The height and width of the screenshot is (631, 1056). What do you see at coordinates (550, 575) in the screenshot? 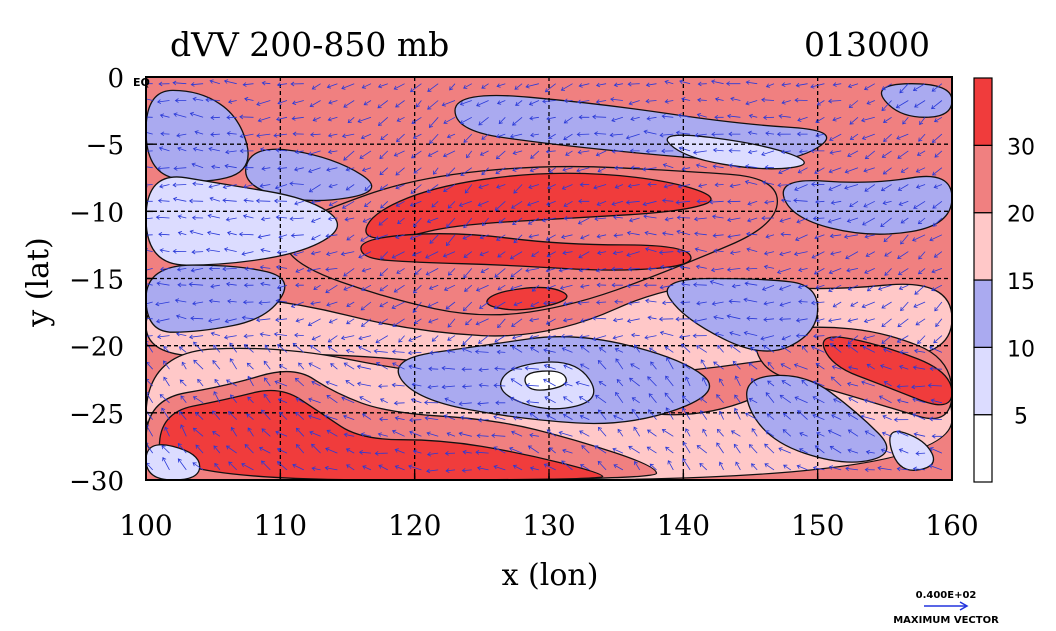
I see `x-axis-label: x (lon)` at bounding box center [550, 575].